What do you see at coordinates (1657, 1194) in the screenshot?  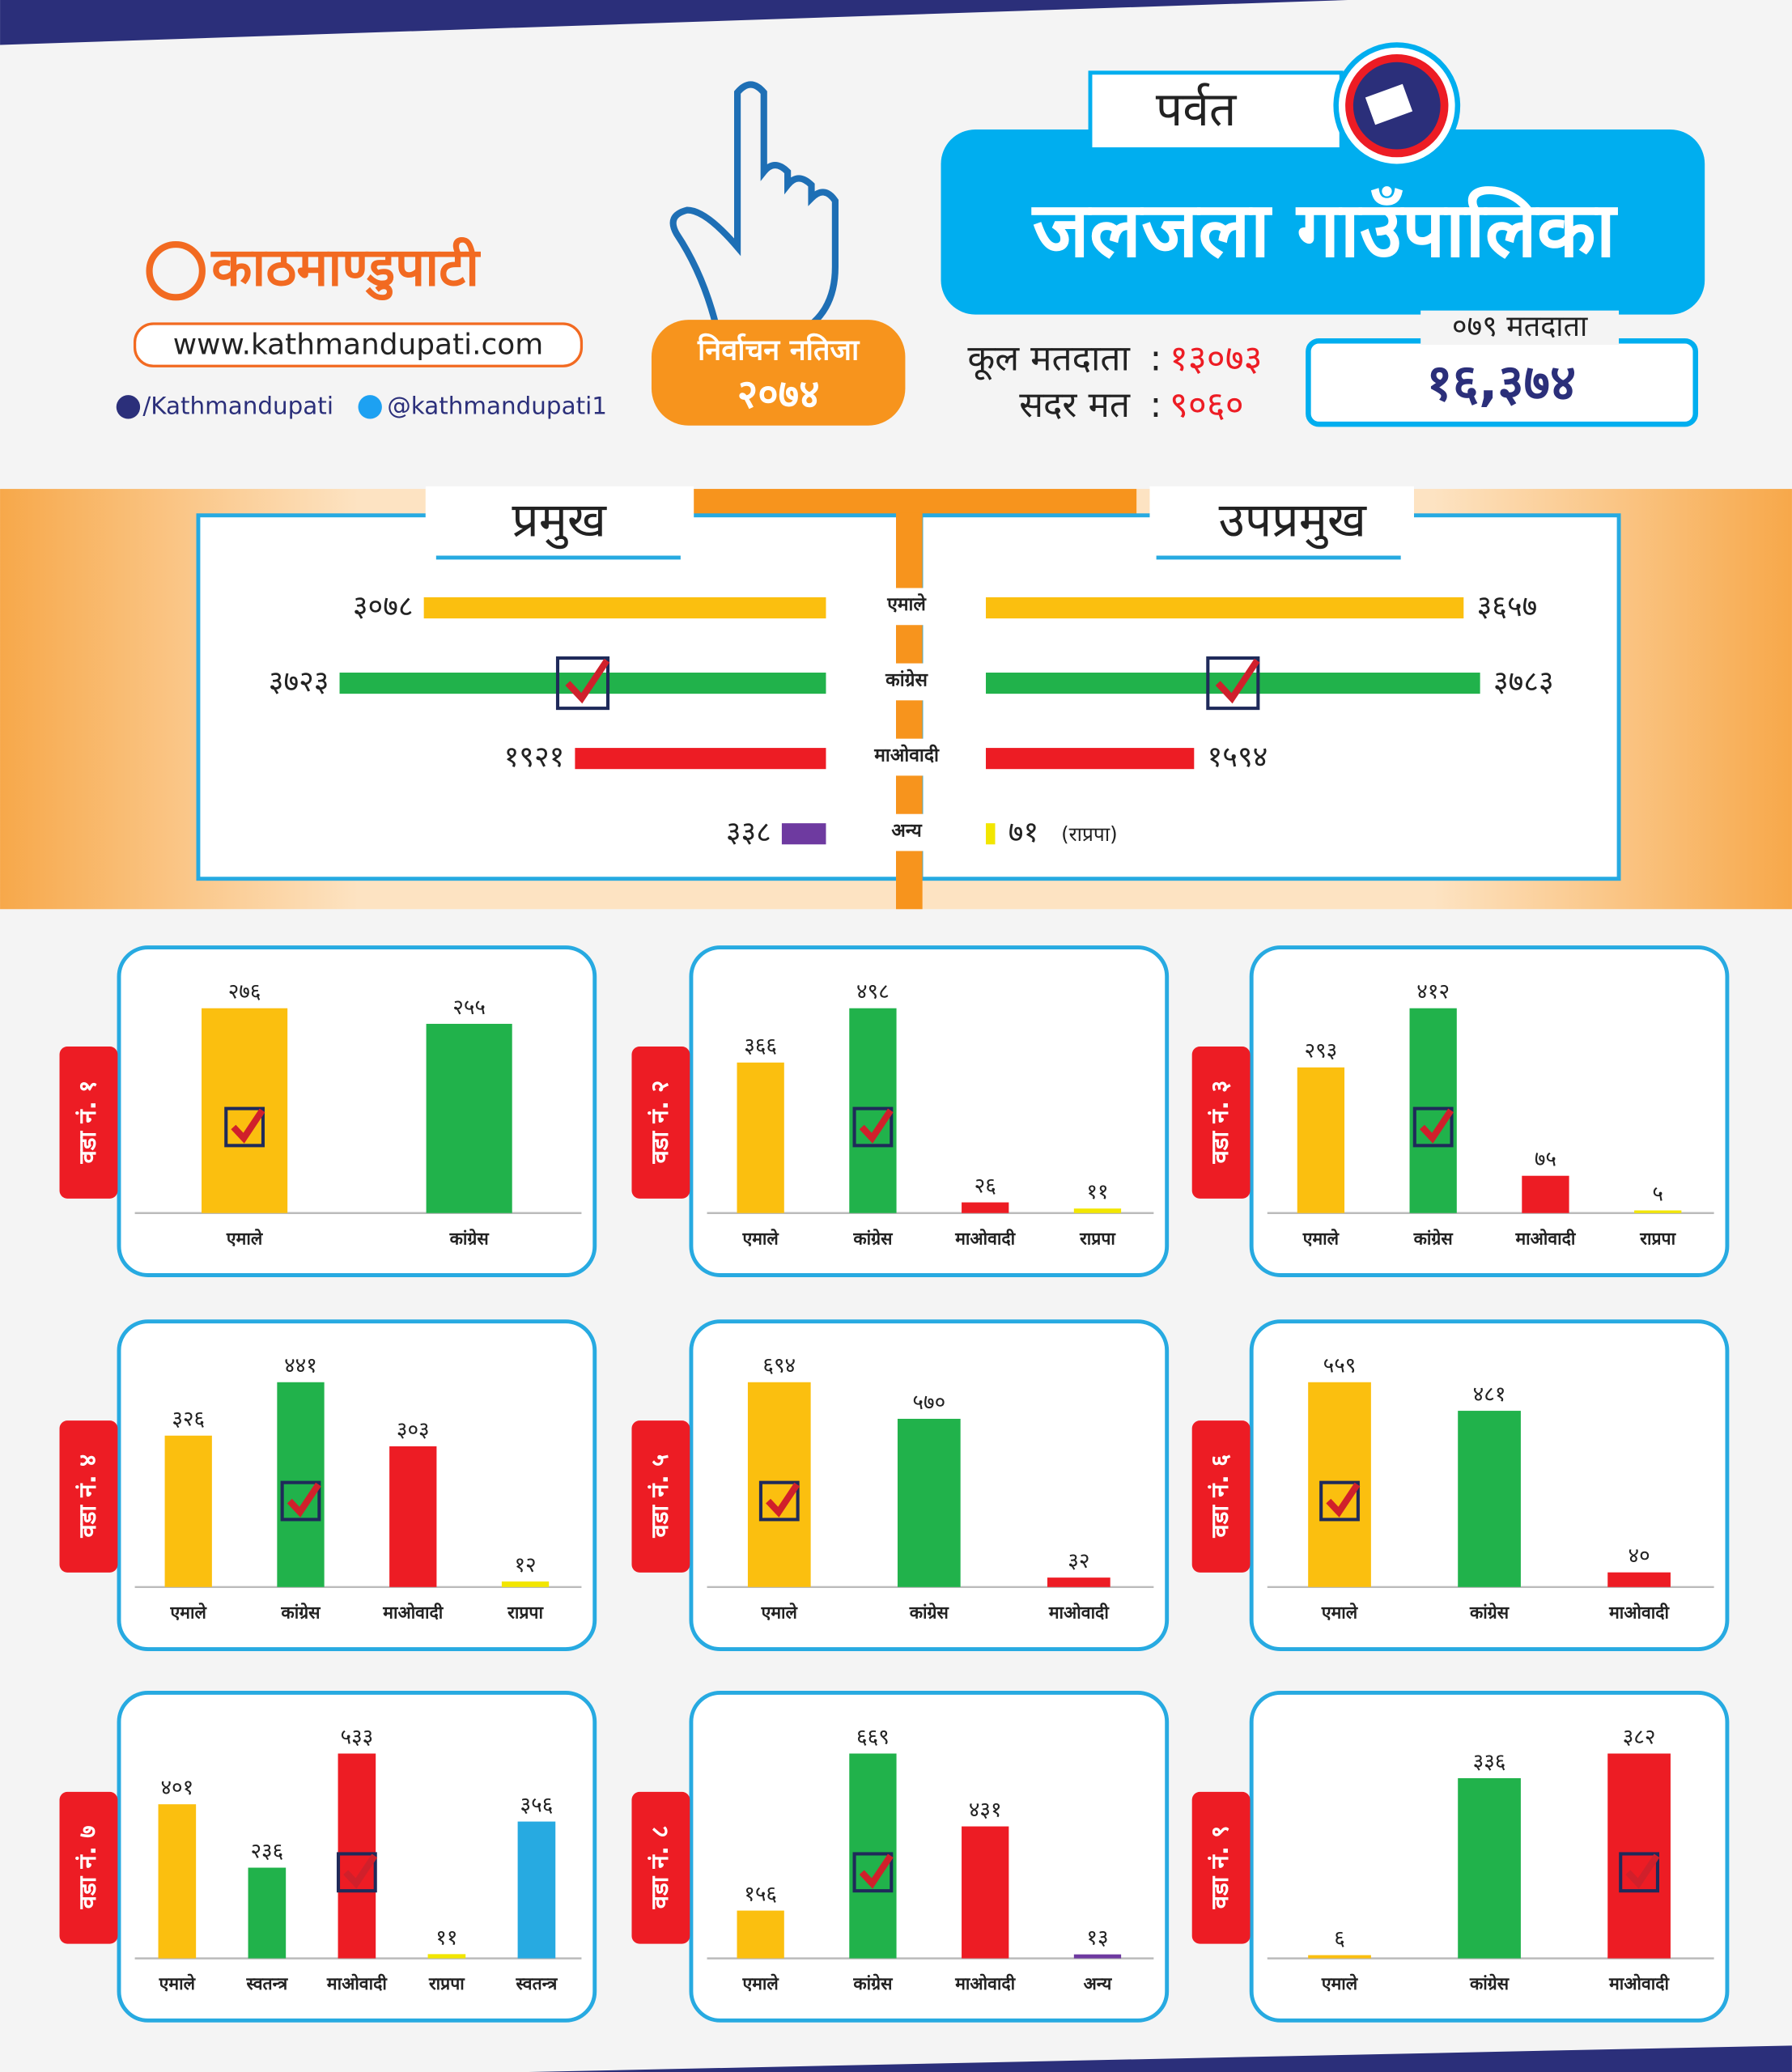 I see `value-label: ५` at bounding box center [1657, 1194].